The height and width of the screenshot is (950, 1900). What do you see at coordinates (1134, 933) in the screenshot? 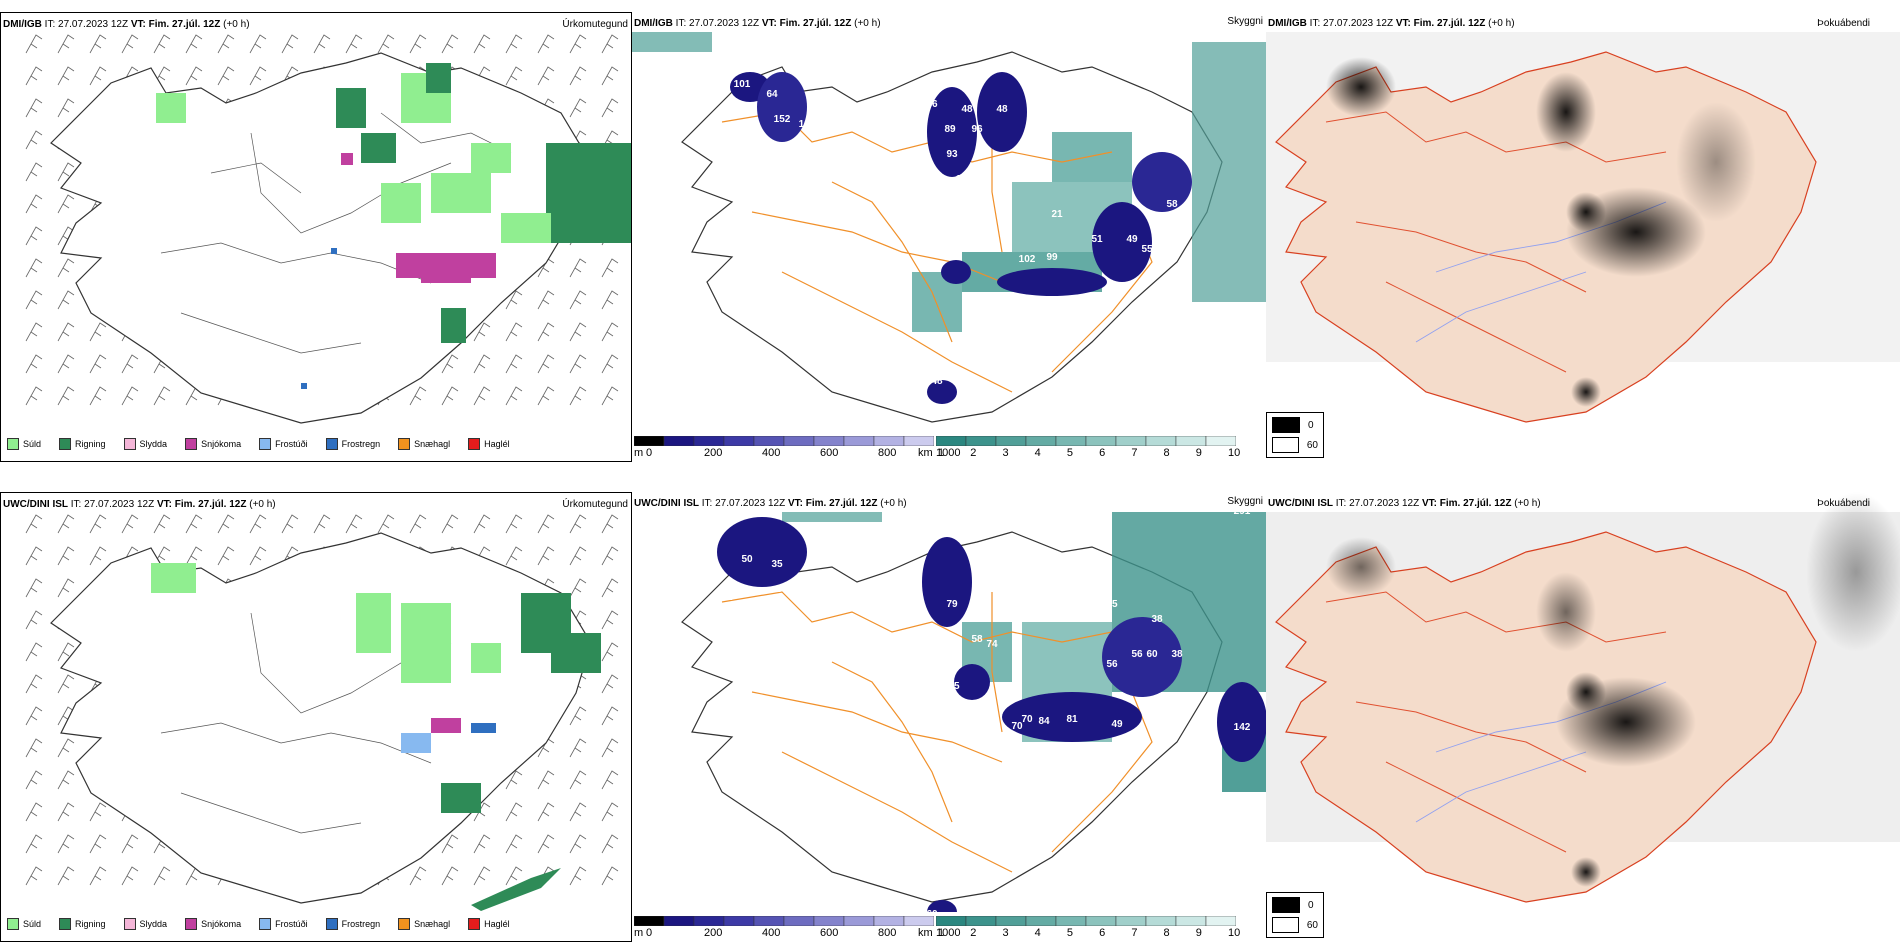
I see `colorbar-tick: 7` at bounding box center [1134, 933].